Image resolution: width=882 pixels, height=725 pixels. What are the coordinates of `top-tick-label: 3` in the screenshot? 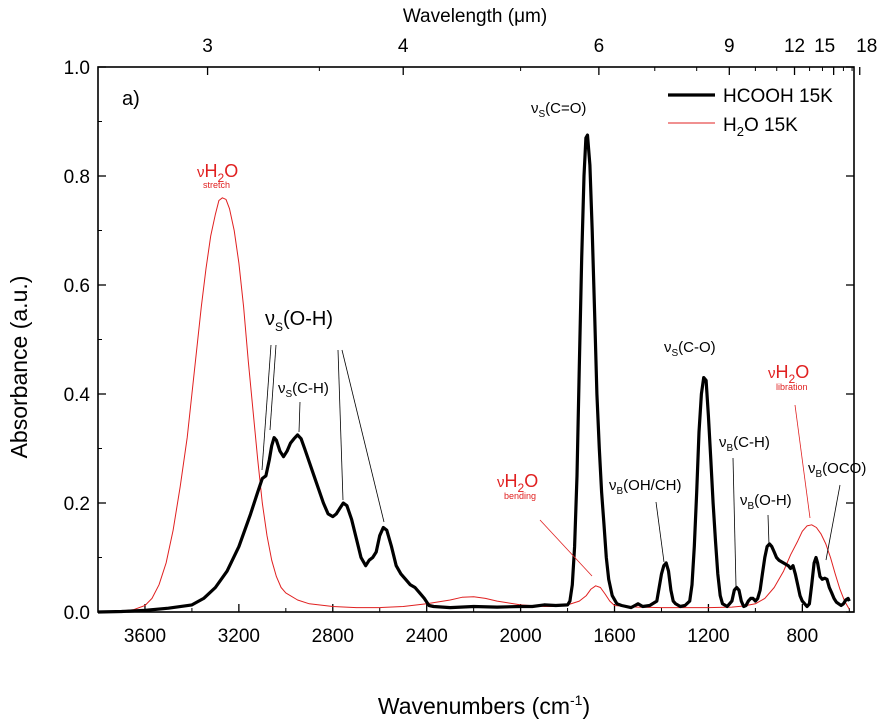 It's located at (207, 46).